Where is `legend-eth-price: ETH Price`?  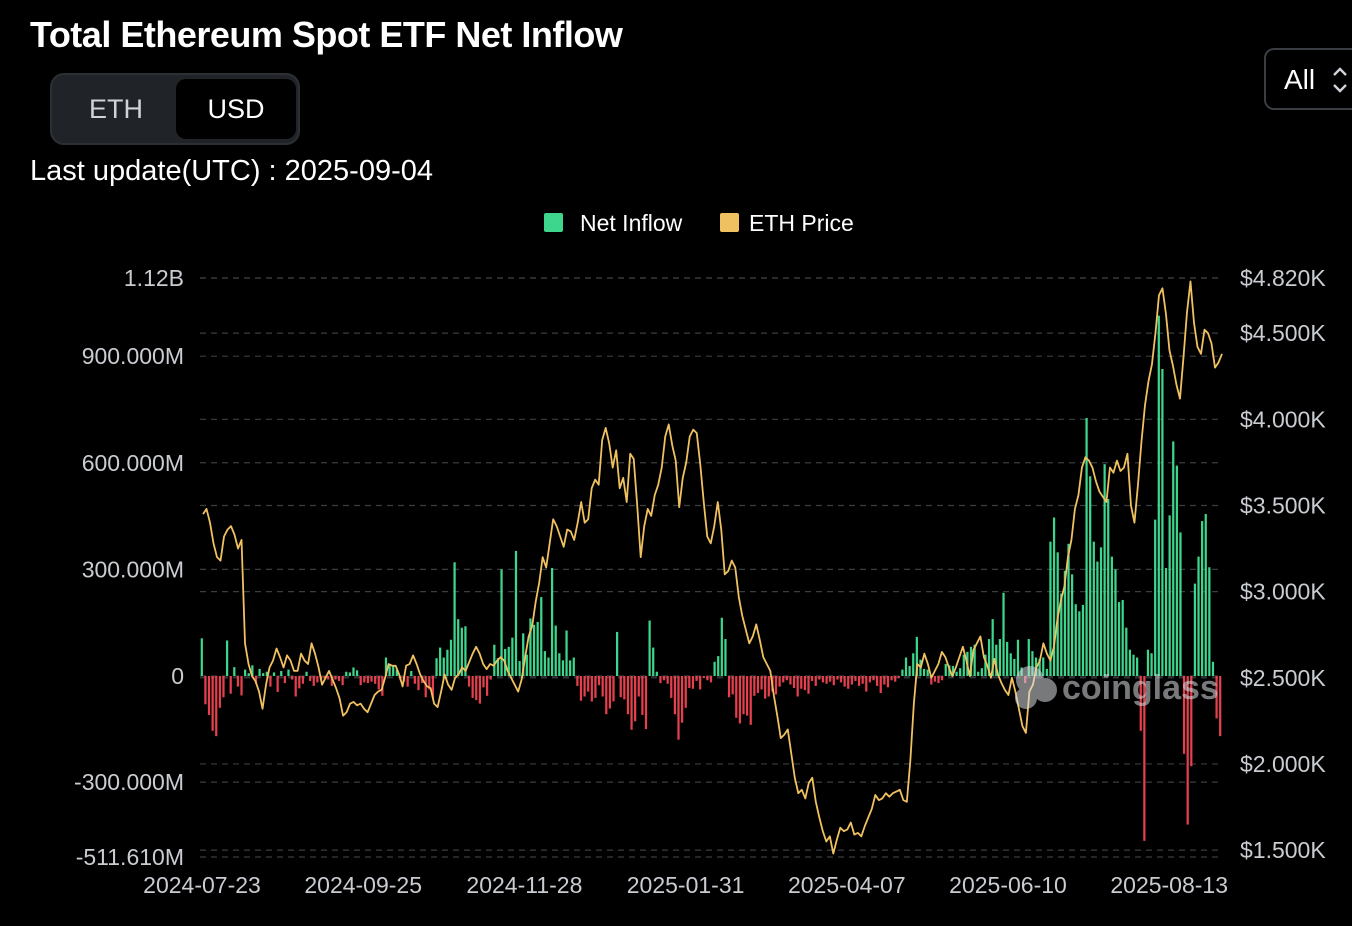
legend-eth-price: ETH Price is located at coordinates (787, 223).